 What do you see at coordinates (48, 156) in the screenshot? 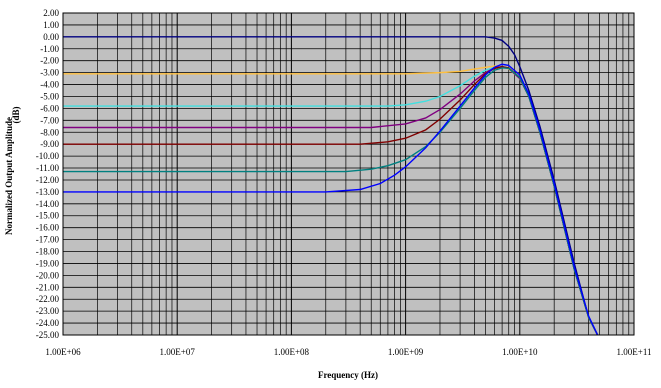
I see `y-tick-label: -10.00` at bounding box center [48, 156].